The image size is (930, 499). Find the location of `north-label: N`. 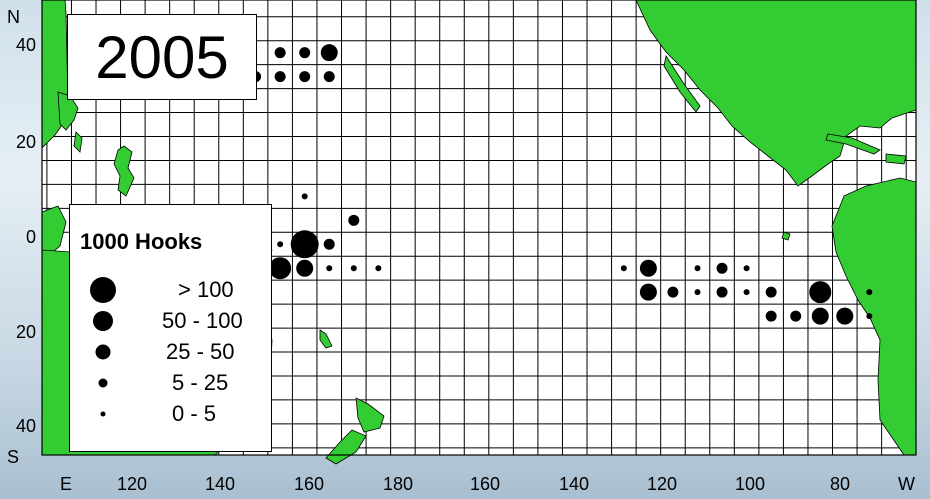

north-label: N is located at coordinates (13, 17).